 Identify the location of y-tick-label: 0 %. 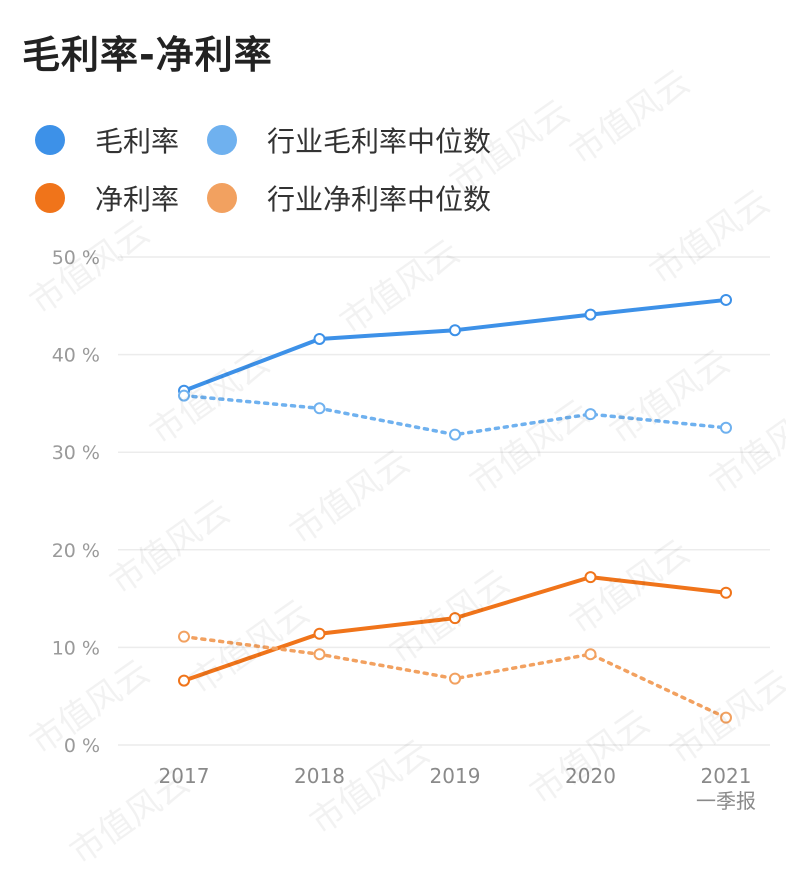
(82, 746).